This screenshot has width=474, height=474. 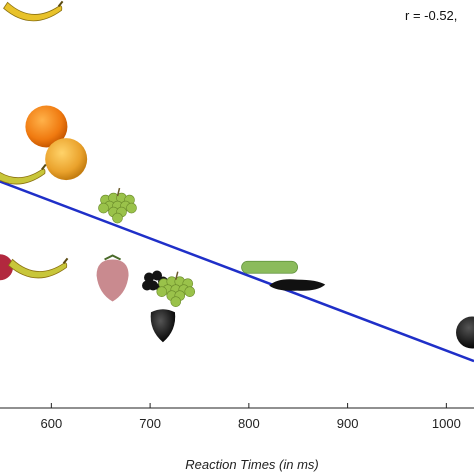 What do you see at coordinates (150, 423) in the screenshot?
I see `x-tick-label: 700` at bounding box center [150, 423].